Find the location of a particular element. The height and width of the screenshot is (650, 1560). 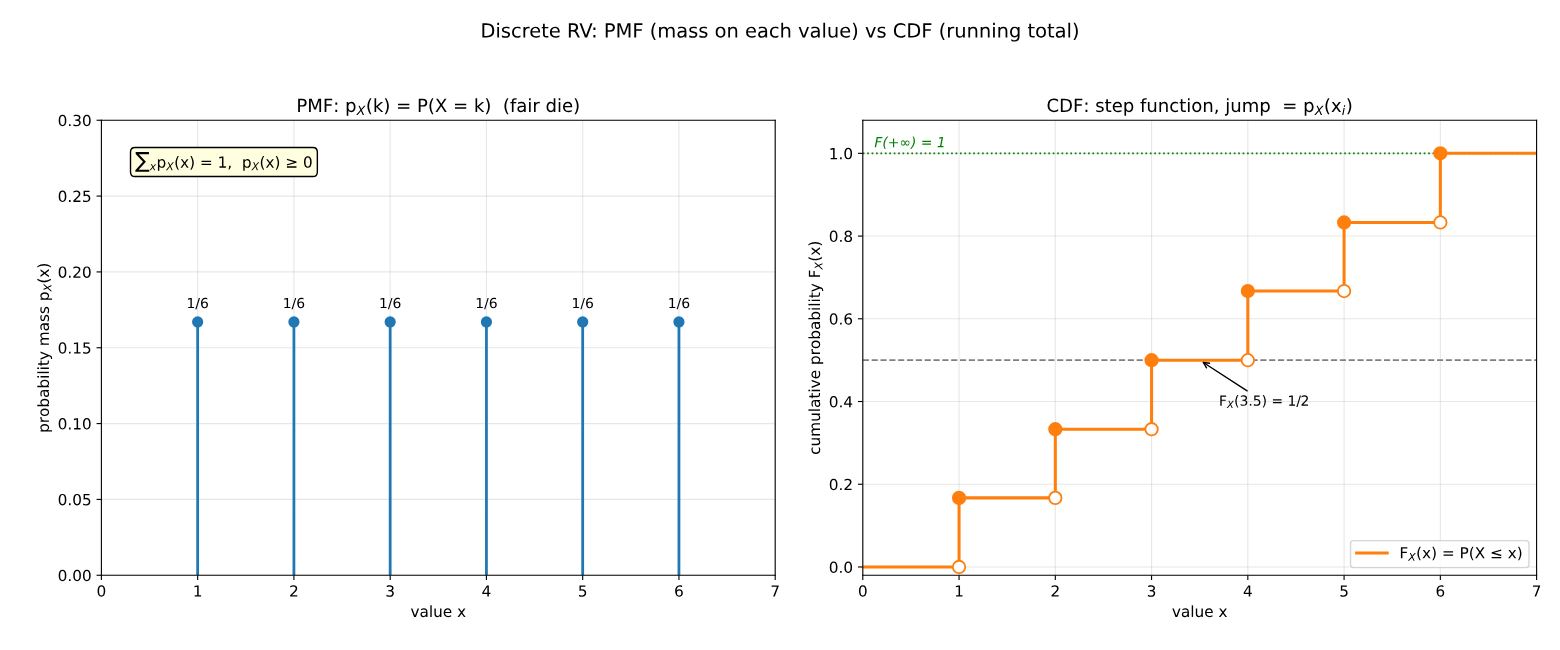

y-tick-label: 0.25 is located at coordinates (74, 196).